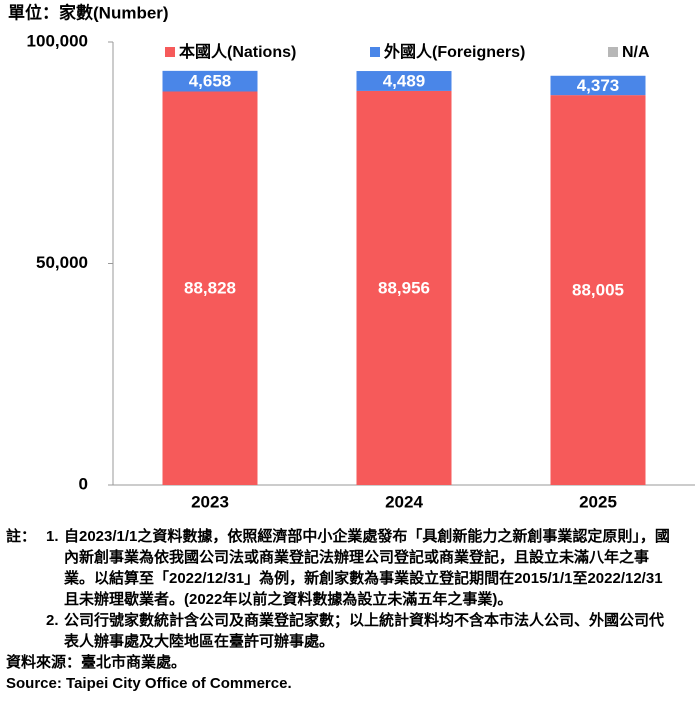 The image size is (700, 726). Describe the element at coordinates (237, 51) in the screenshot. I see `legend-label: 本國人(Nations)` at that location.